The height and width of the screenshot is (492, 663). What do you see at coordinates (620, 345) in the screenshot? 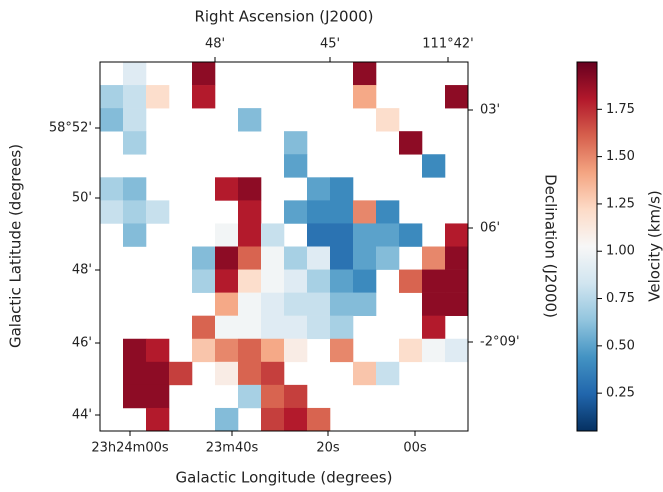
I see `colorbar-tick-label: 0.50` at bounding box center [620, 345].